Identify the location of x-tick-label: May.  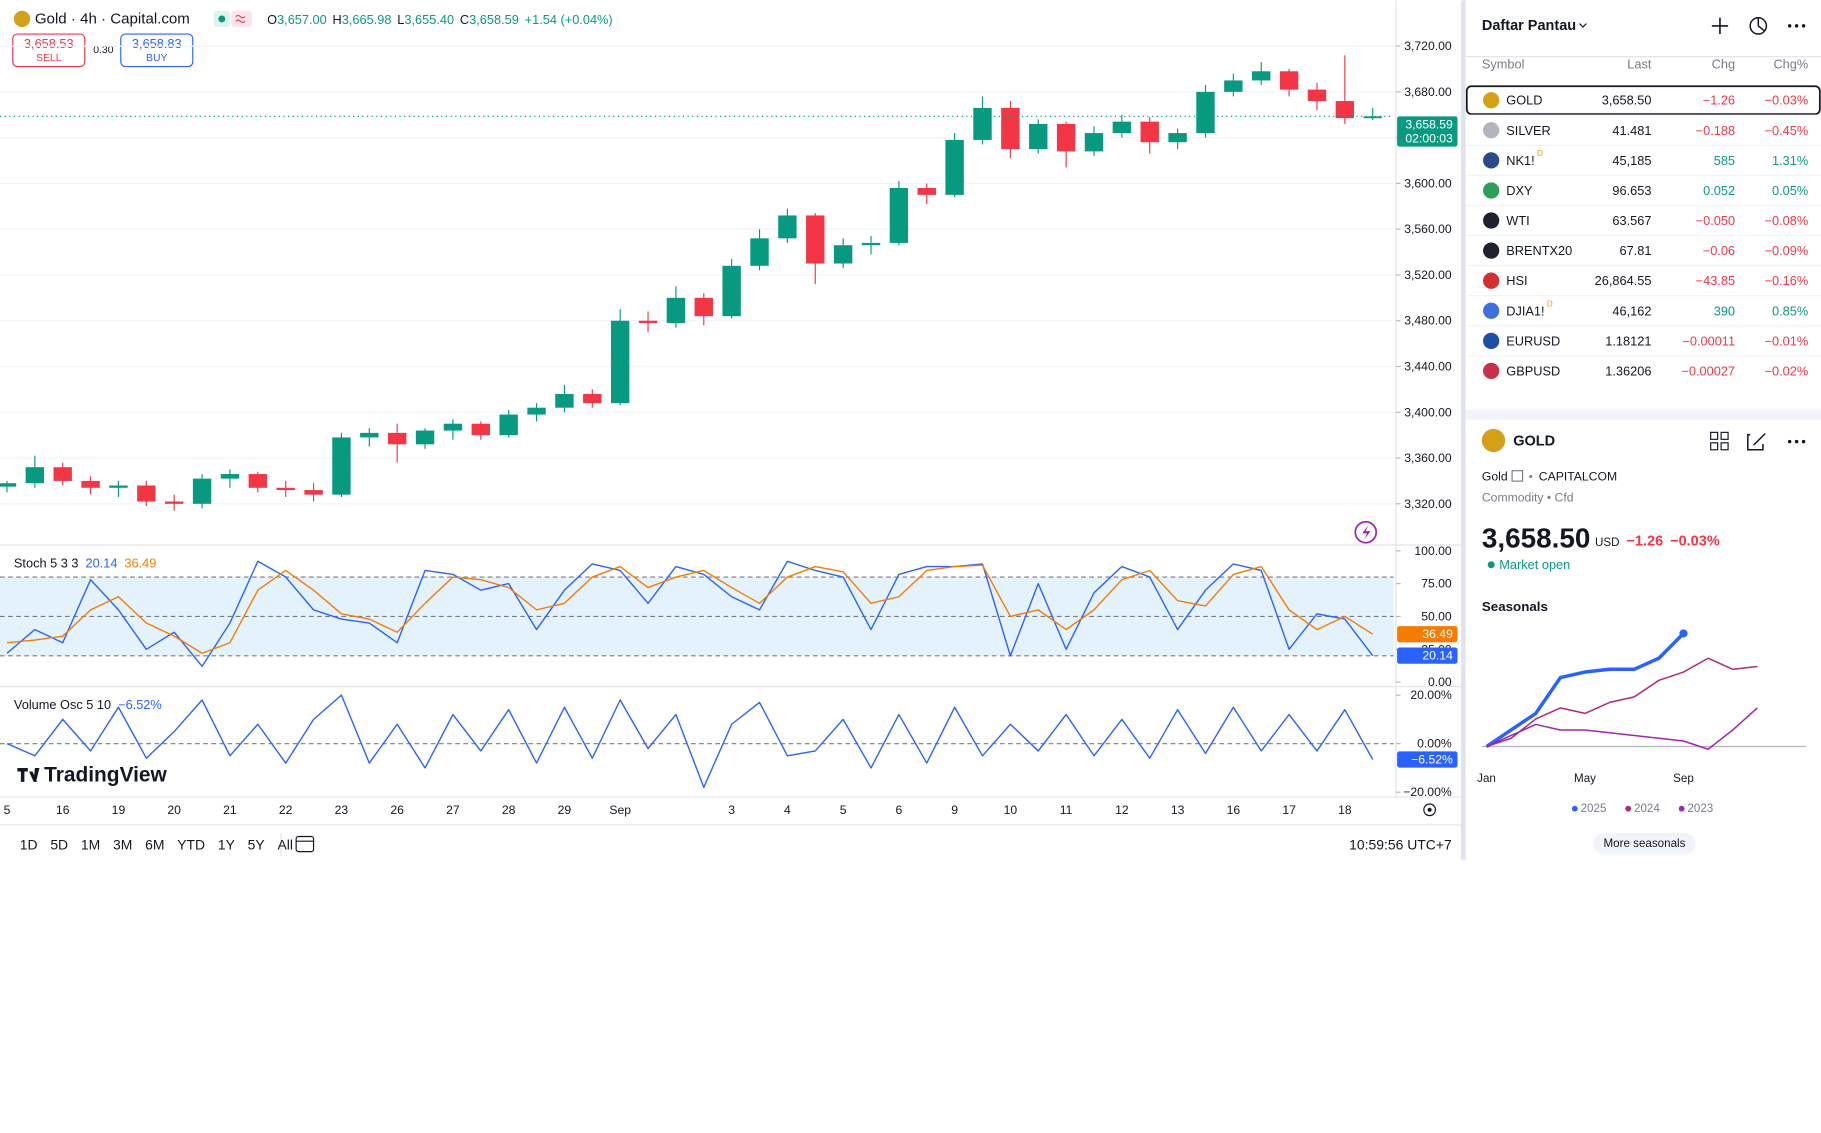
(1585, 778).